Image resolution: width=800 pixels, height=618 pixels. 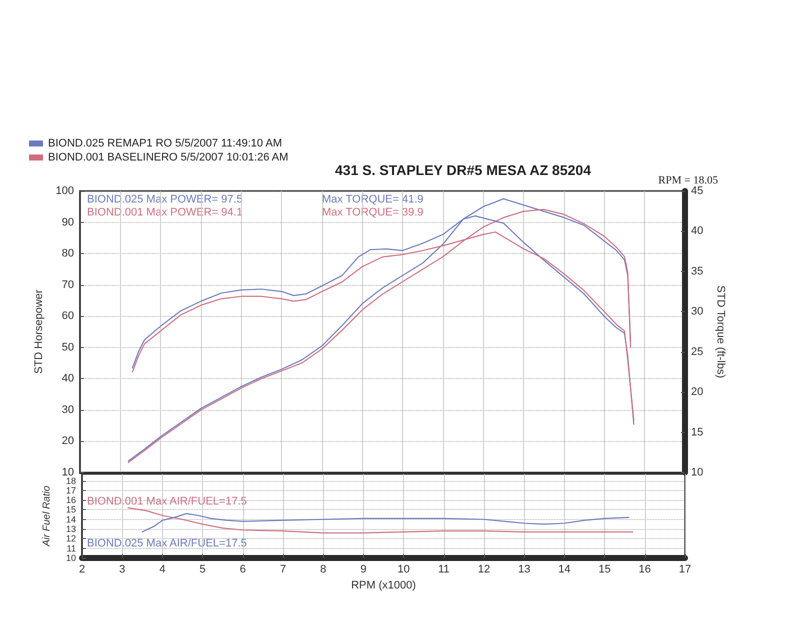 I want to click on x-tick-label: 5, so click(x=203, y=570).